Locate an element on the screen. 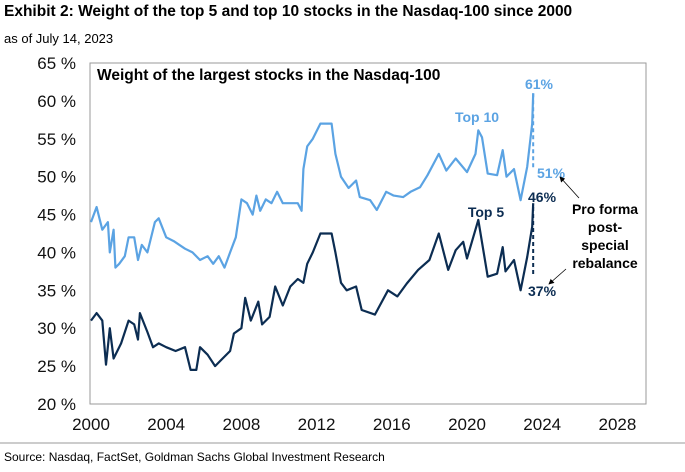 The height and width of the screenshot is (472, 685). top10-label: Top 10 is located at coordinates (477, 117).